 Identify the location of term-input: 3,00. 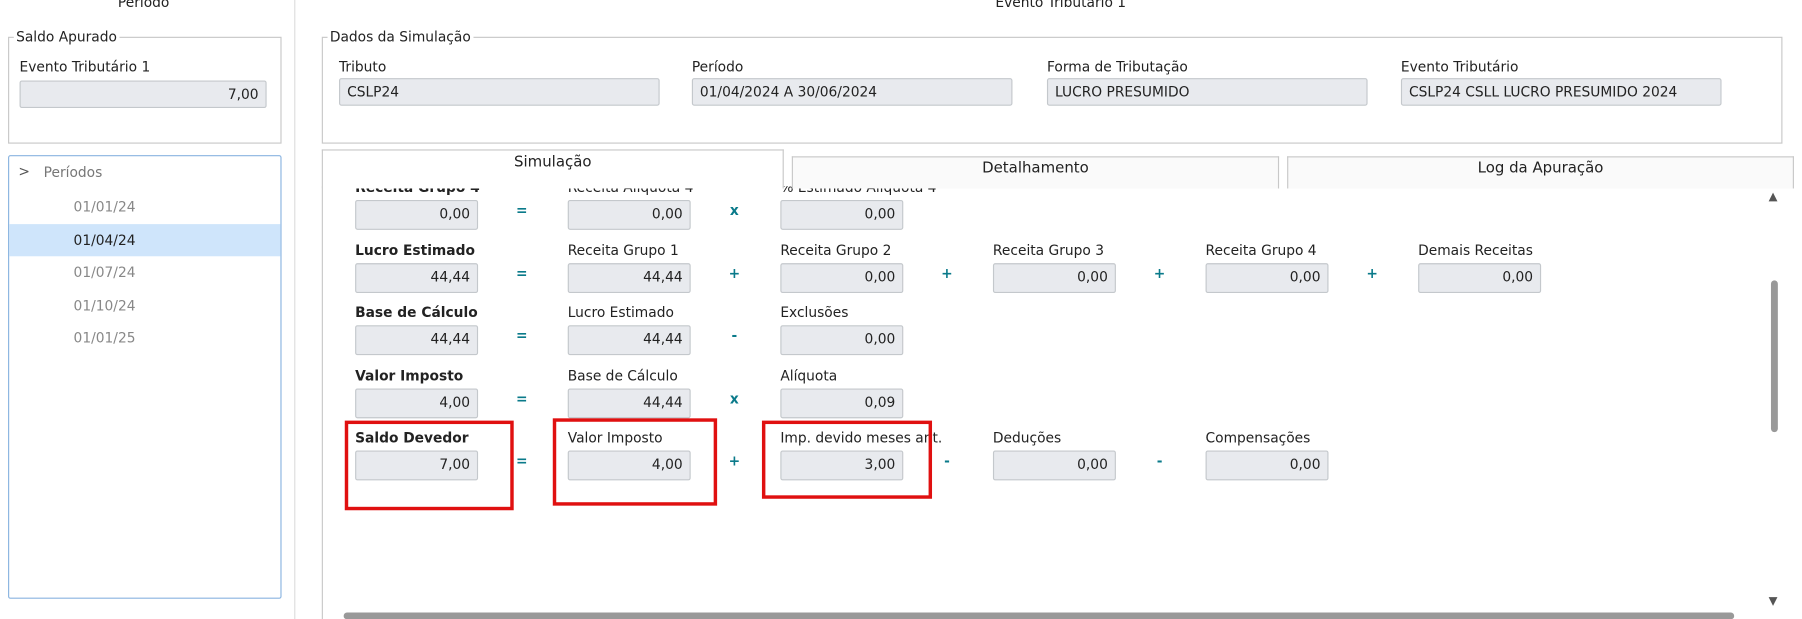
(842, 465).